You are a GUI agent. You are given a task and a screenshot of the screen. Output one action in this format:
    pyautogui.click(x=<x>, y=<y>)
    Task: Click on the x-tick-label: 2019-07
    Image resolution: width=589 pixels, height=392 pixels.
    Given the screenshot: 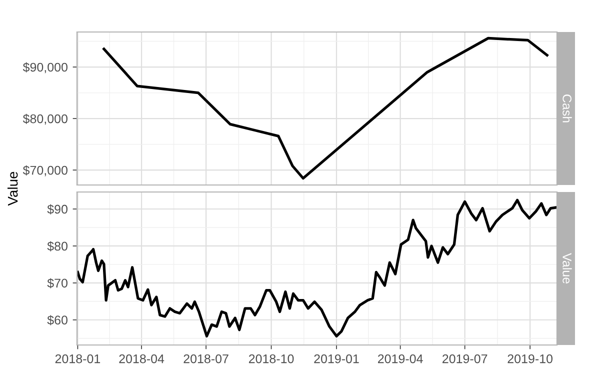 What is the action you would take?
    pyautogui.click(x=465, y=359)
    